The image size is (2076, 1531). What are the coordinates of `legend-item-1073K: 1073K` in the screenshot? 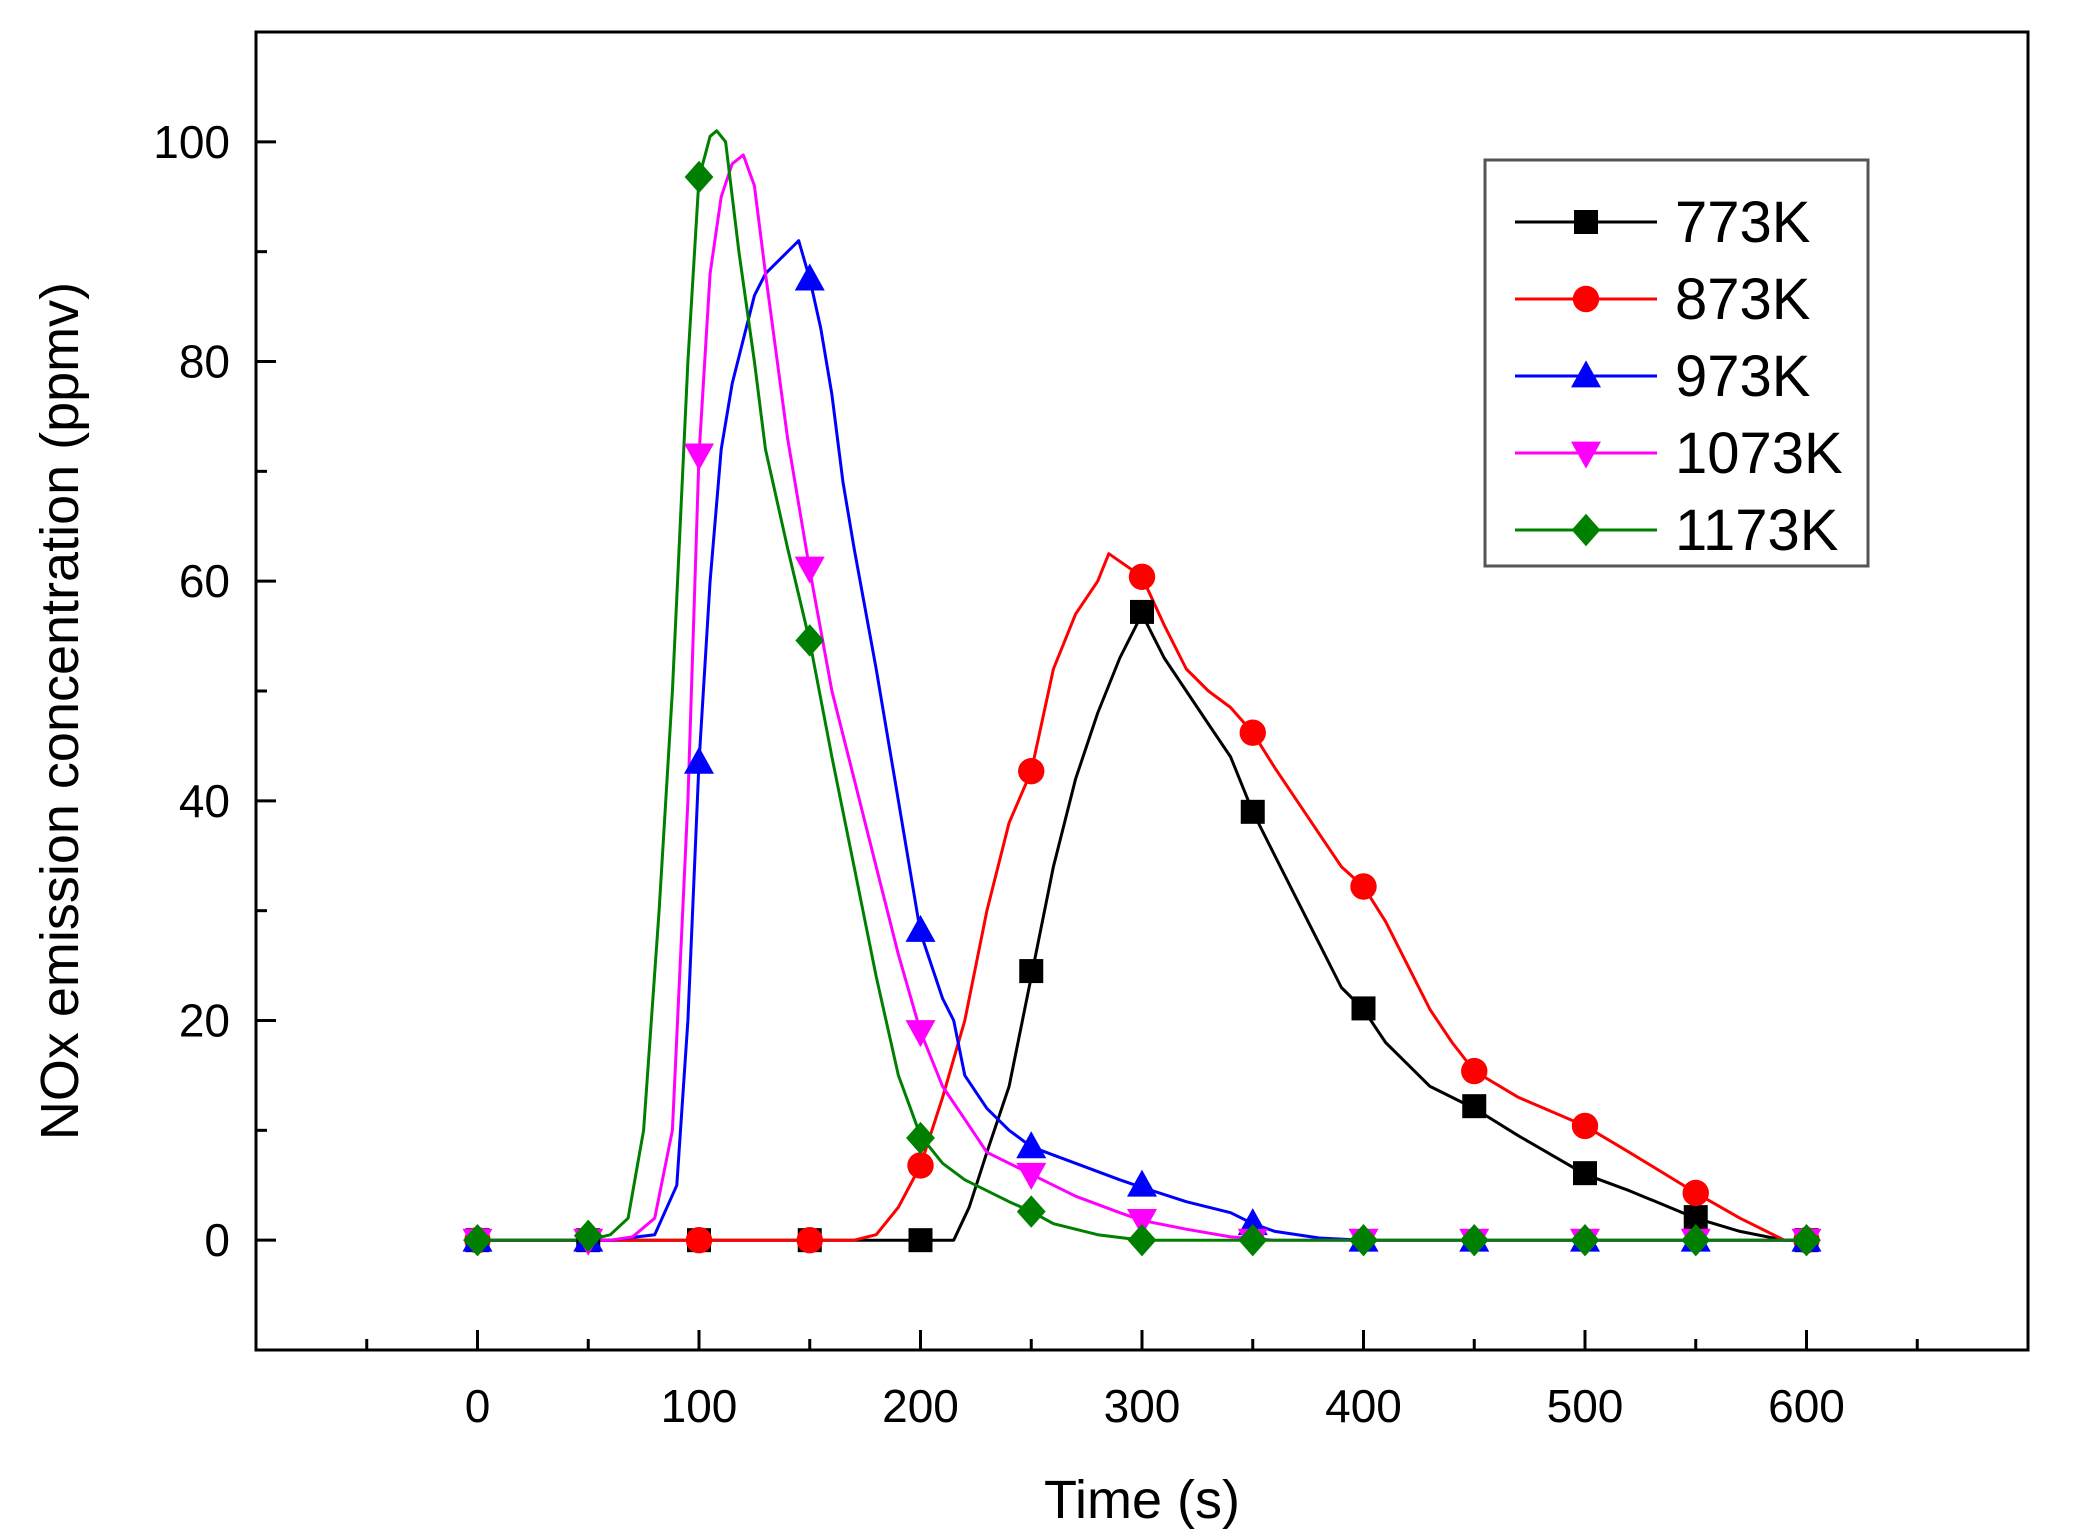 It's located at (1679, 453).